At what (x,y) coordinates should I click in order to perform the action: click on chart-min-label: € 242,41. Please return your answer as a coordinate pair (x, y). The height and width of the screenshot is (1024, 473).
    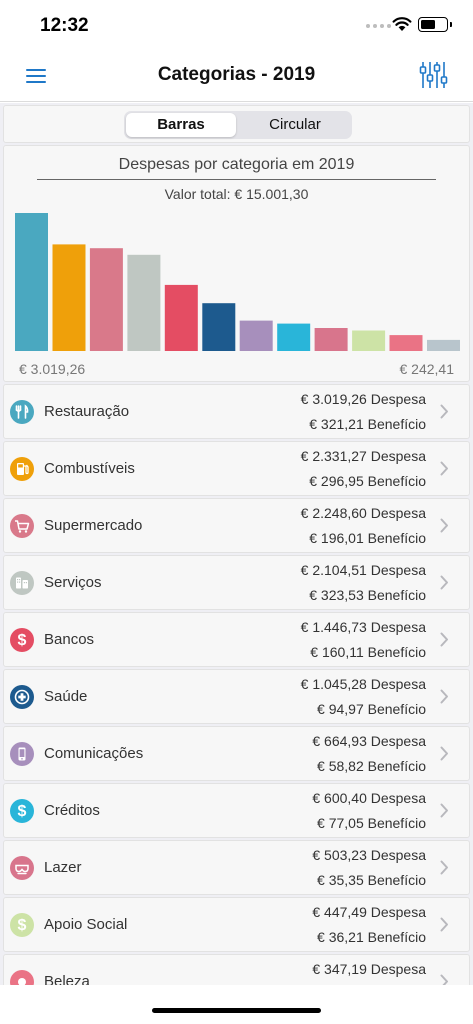
    Looking at the image, I should click on (427, 369).